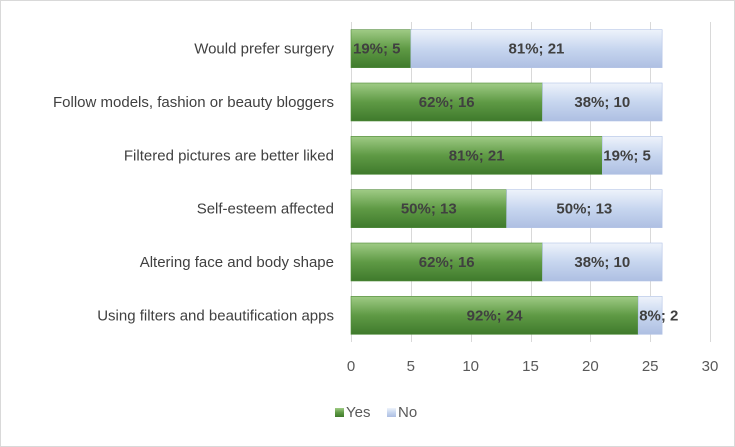 The width and height of the screenshot is (735, 447). What do you see at coordinates (351, 366) in the screenshot?
I see `x-tick-label: 0` at bounding box center [351, 366].